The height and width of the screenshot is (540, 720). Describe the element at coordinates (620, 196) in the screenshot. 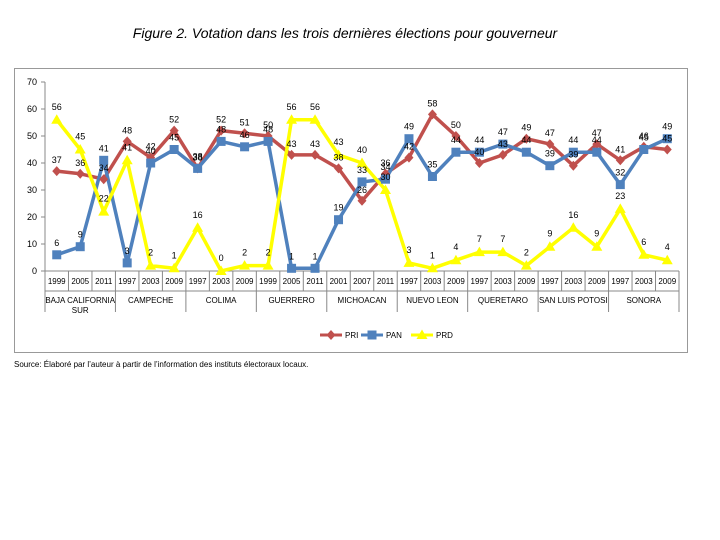

I see `data-label-prd: 23` at that location.